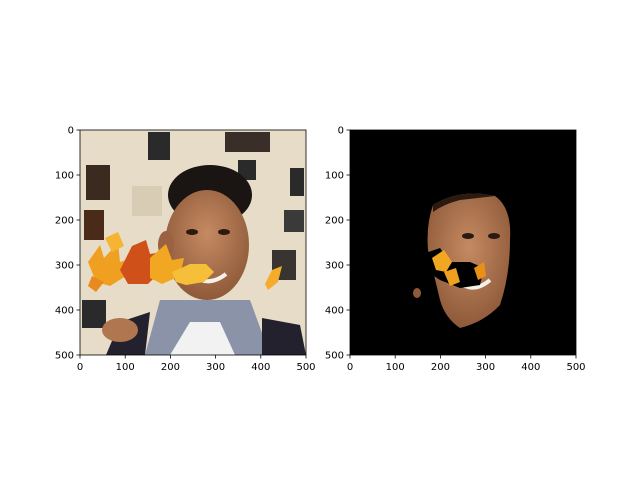 The image size is (640, 480). Describe the element at coordinates (71, 131) in the screenshot. I see `left-ytick-label: 0` at that location.